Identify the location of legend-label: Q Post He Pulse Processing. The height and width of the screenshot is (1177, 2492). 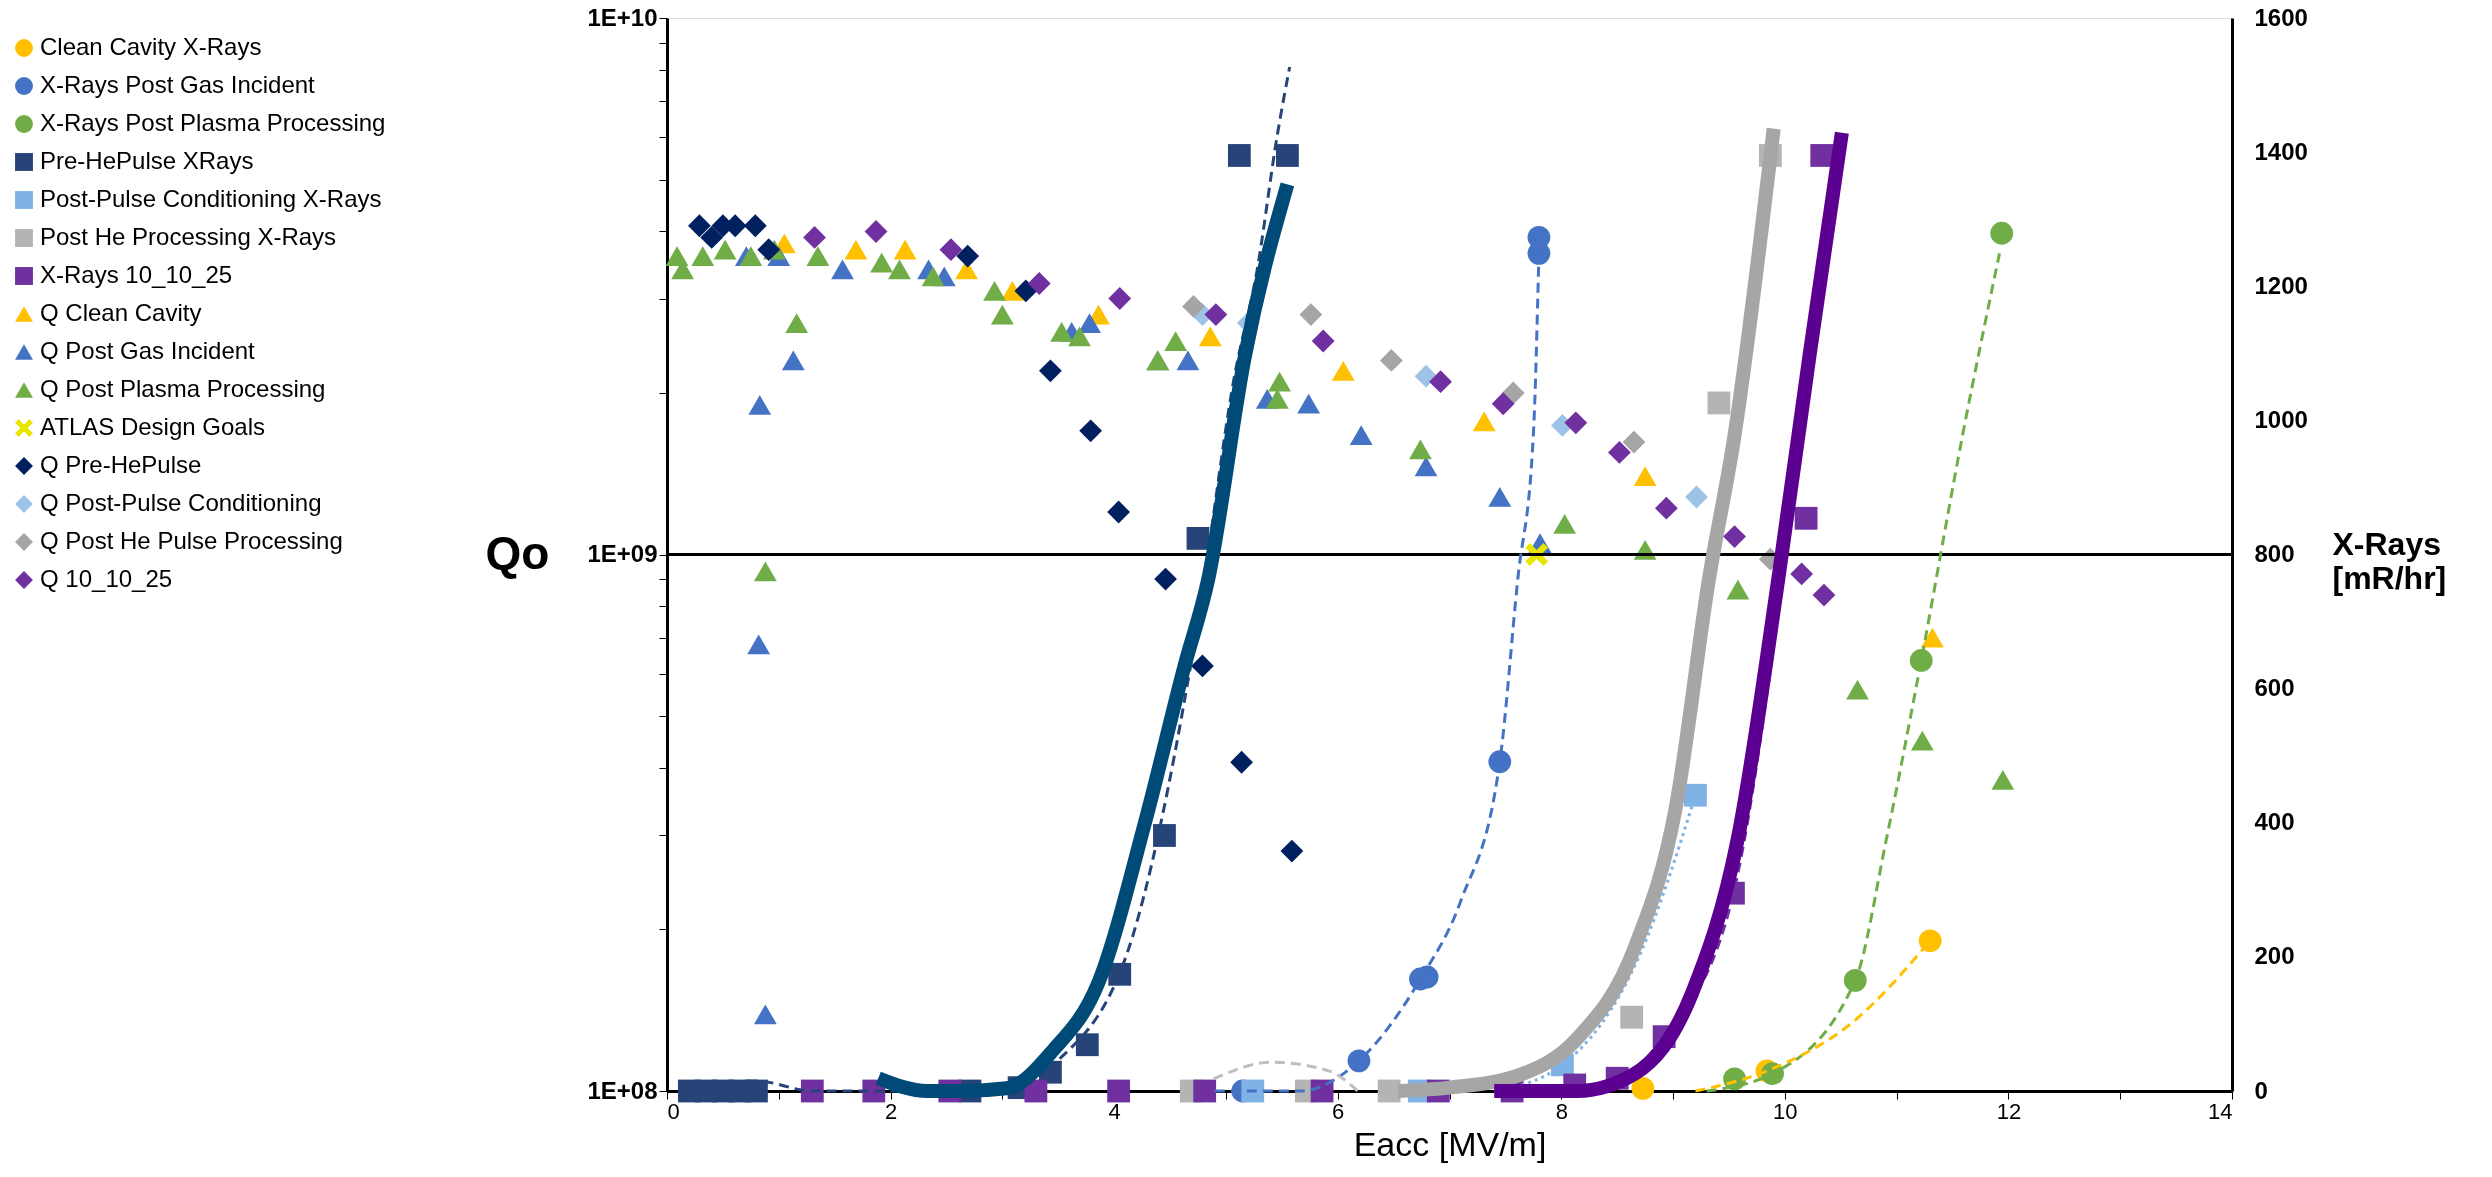
(191, 540).